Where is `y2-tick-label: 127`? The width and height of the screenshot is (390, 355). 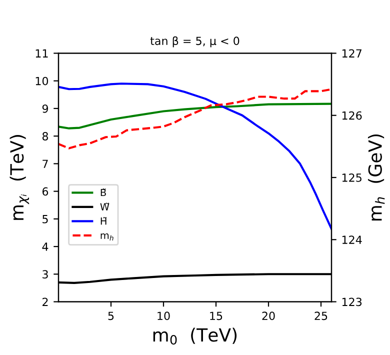 y2-tick-label: 127 is located at coordinates (352, 53).